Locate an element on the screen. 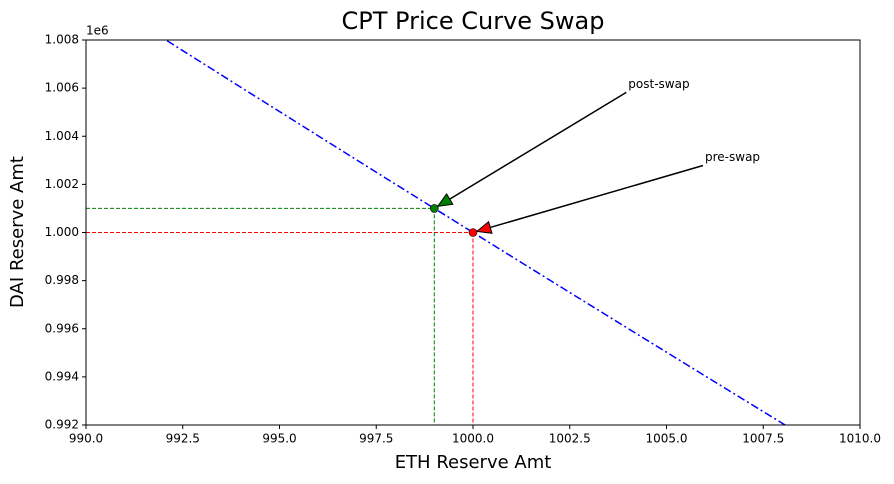 Image resolution: width=894 pixels, height=484 pixels. annotation: post-swap is located at coordinates (658, 84).